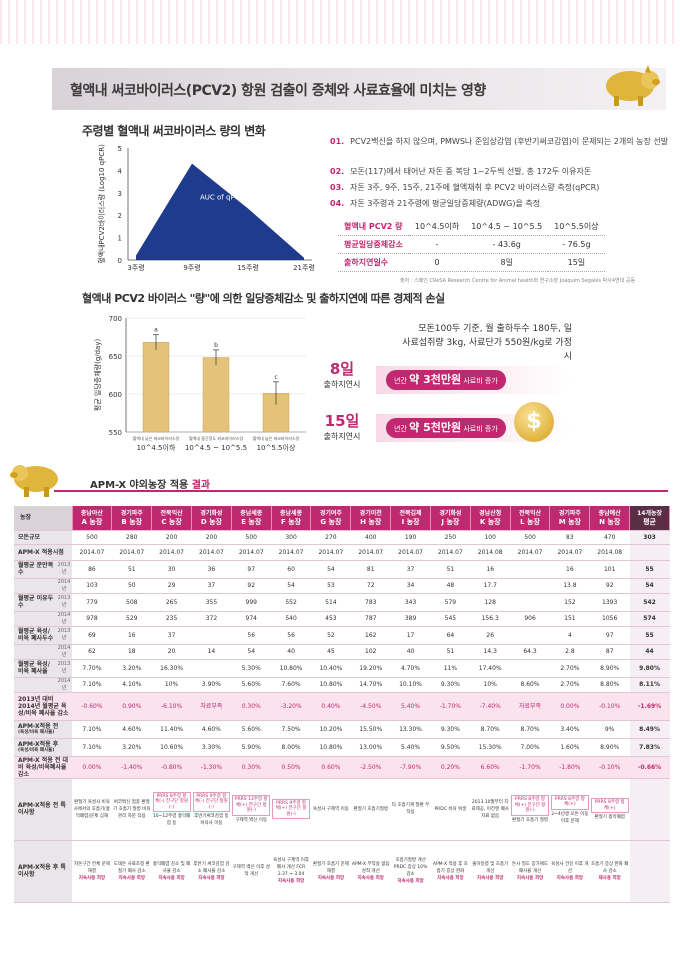 The width and height of the screenshot is (680, 972). I want to click on table-cell: 3.20%, so click(131, 668).